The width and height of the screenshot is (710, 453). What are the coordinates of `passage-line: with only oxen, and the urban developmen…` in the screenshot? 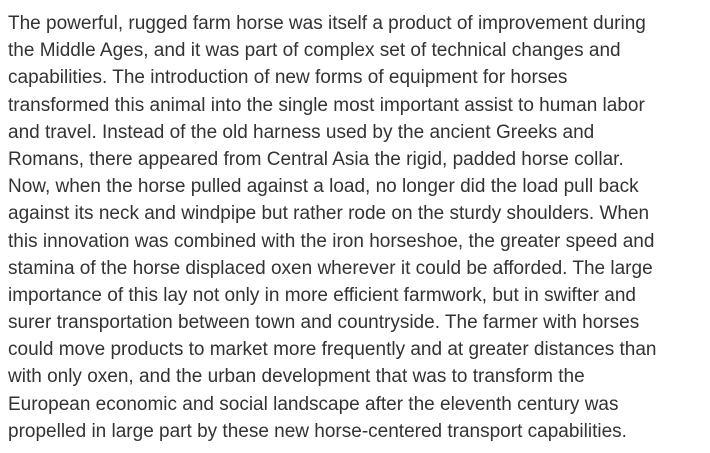 It's located at (296, 377).